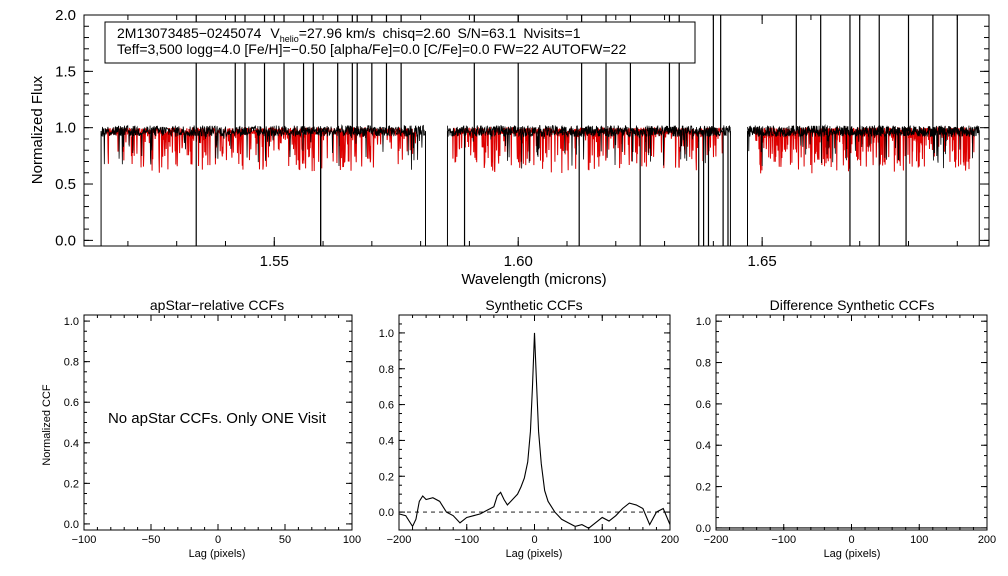  Describe the element at coordinates (518, 261) in the screenshot. I see `x-tick-label: 1.60` at that location.